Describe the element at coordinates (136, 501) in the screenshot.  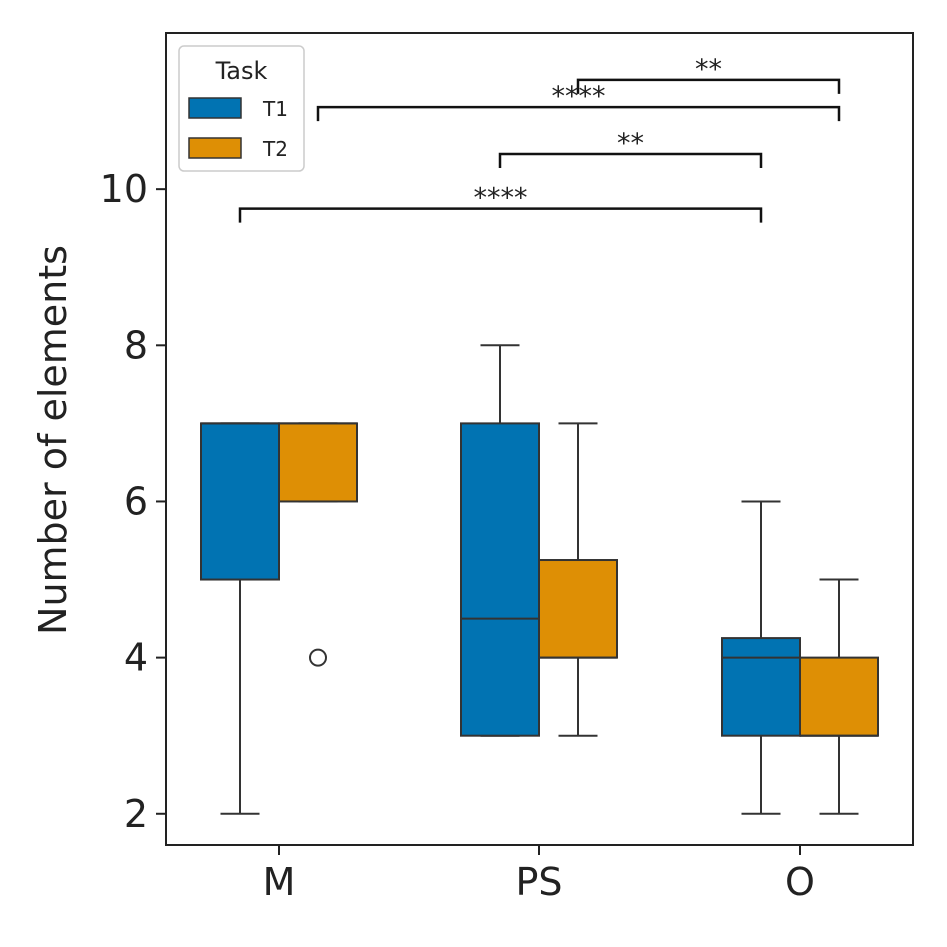
I see `y-tick-label-6: 6` at that location.